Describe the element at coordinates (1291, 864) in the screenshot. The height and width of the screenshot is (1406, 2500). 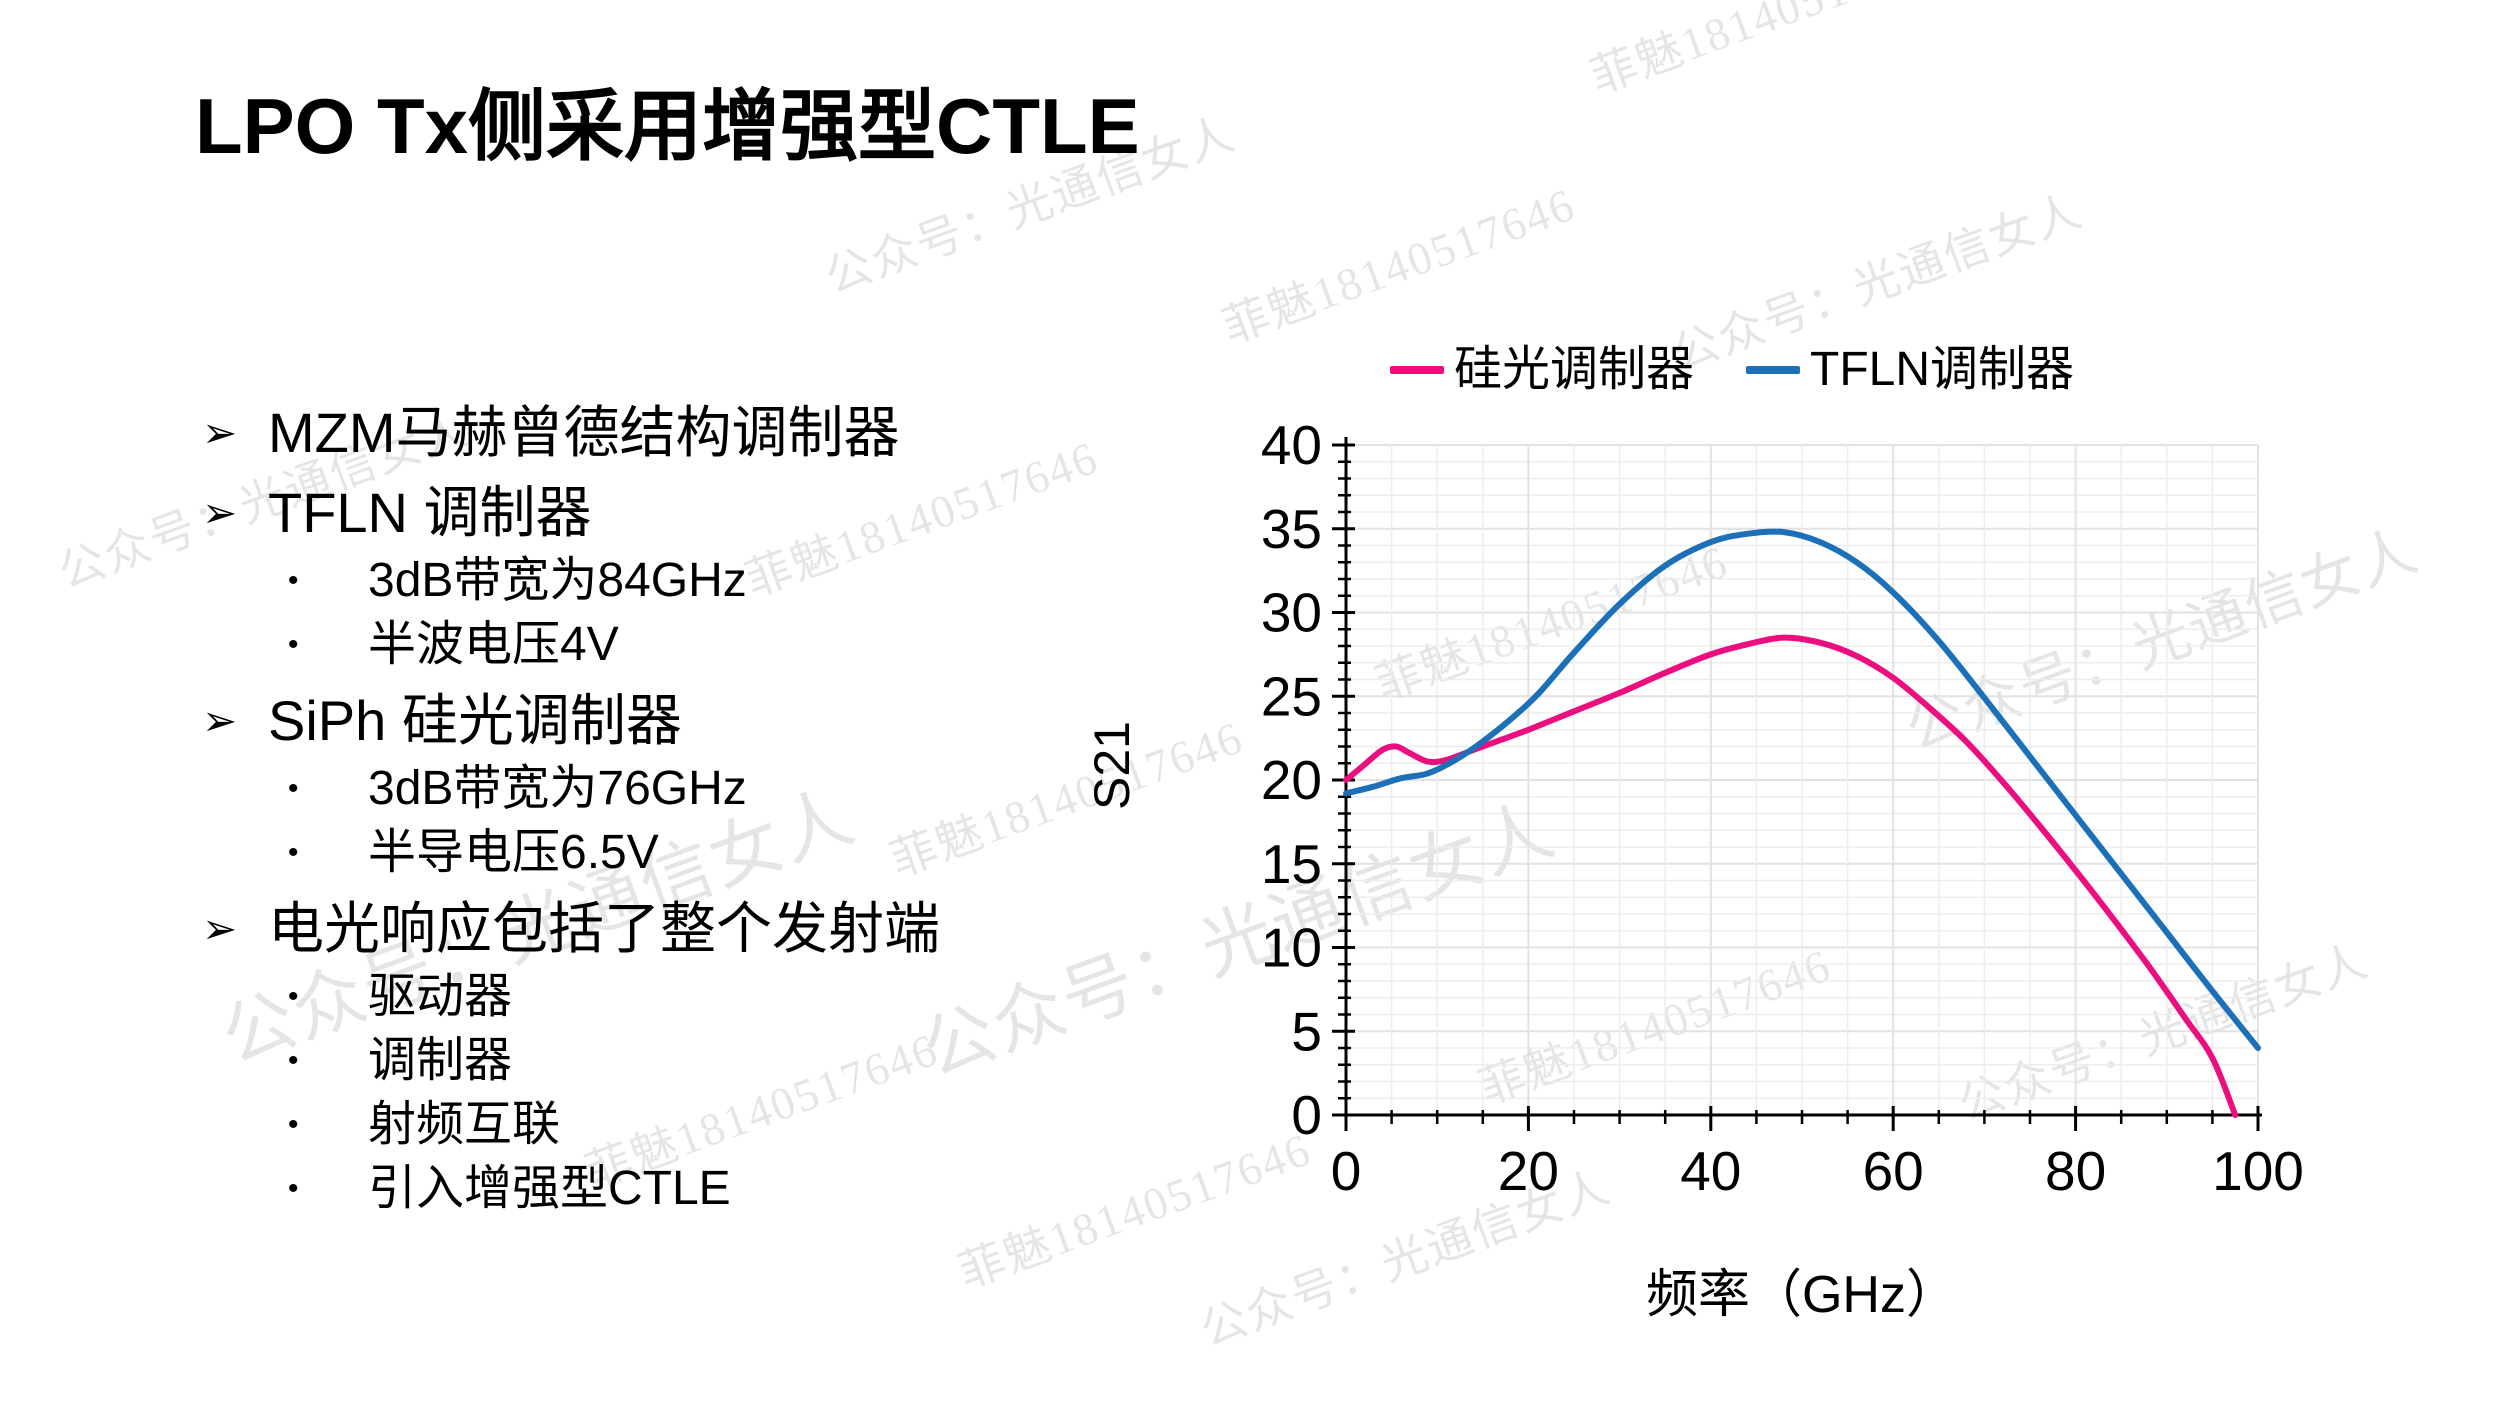
I see `y-tick-label: 15` at that location.